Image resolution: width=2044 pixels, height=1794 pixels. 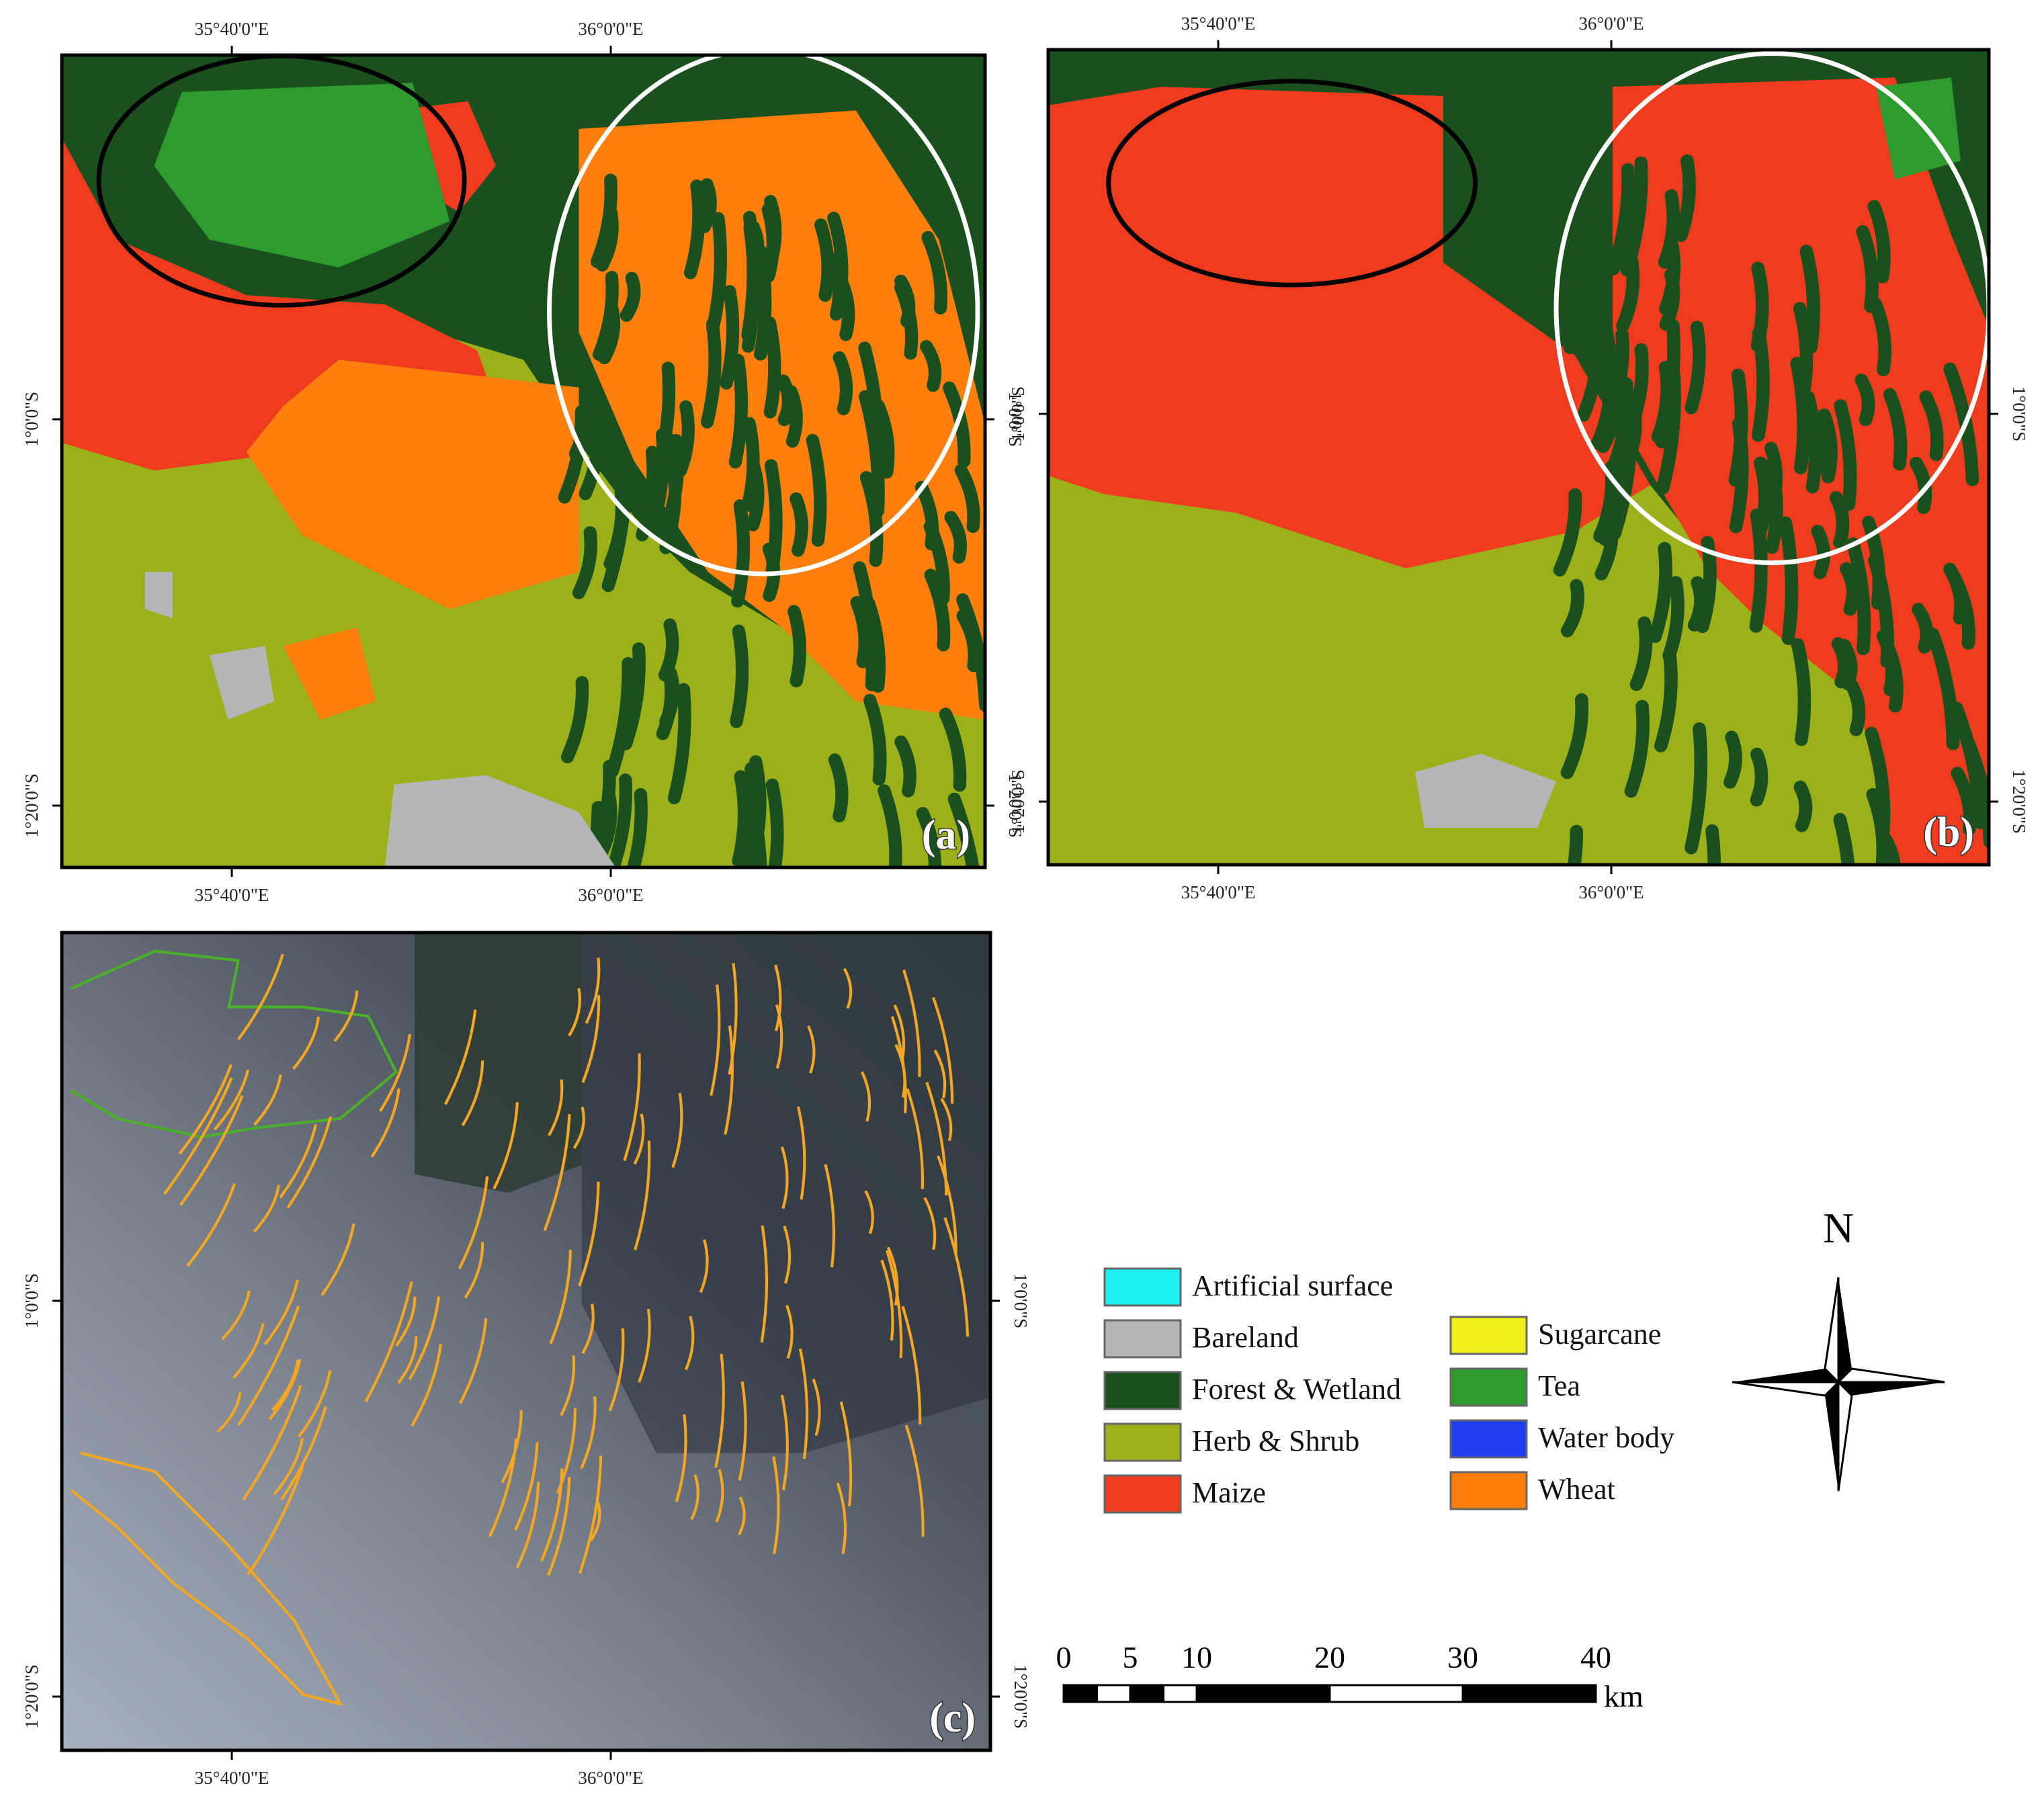 What do you see at coordinates (610, 895) in the screenshot?
I see `lon-label: 36°0'0"E` at bounding box center [610, 895].